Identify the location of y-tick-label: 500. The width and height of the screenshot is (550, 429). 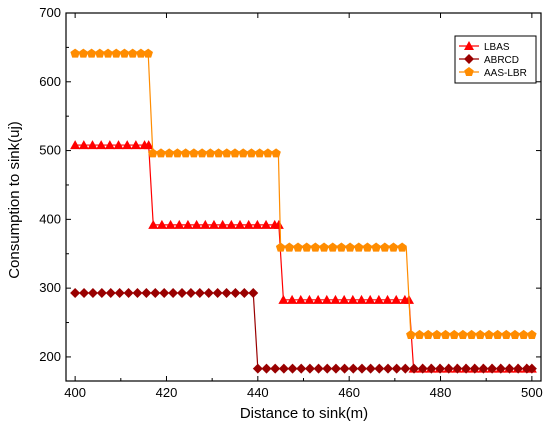
(50, 150).